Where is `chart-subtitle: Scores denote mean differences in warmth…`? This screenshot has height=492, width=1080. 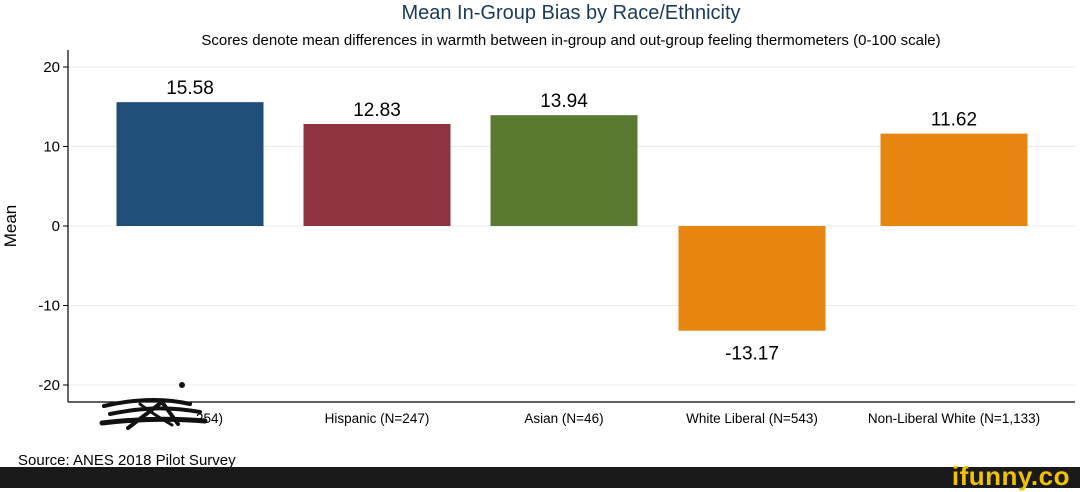
chart-subtitle: Scores denote mean differences in warmth… is located at coordinates (570, 40).